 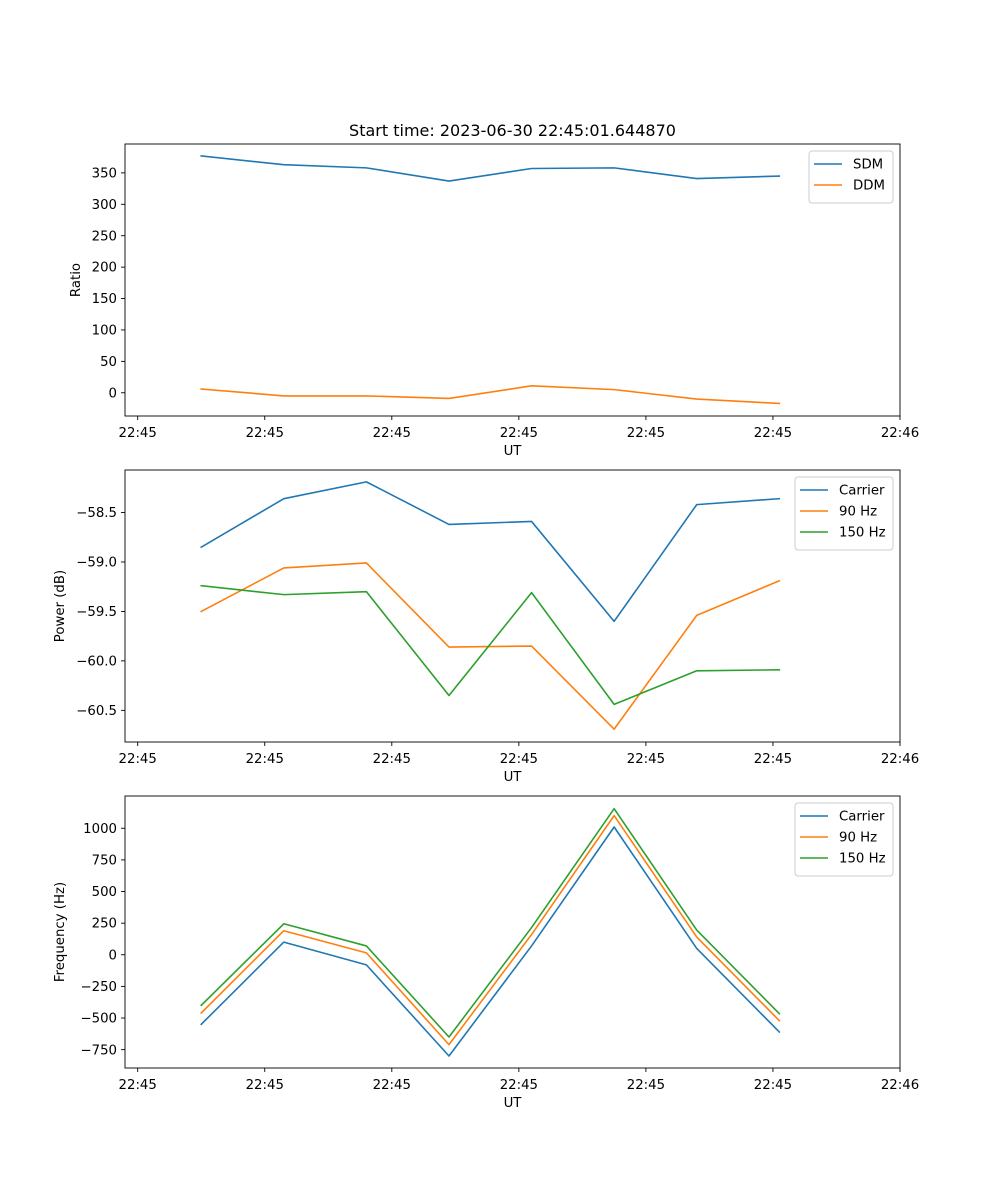 What do you see at coordinates (96, 513) in the screenshot?
I see `y-tick-label: −58.5` at bounding box center [96, 513].